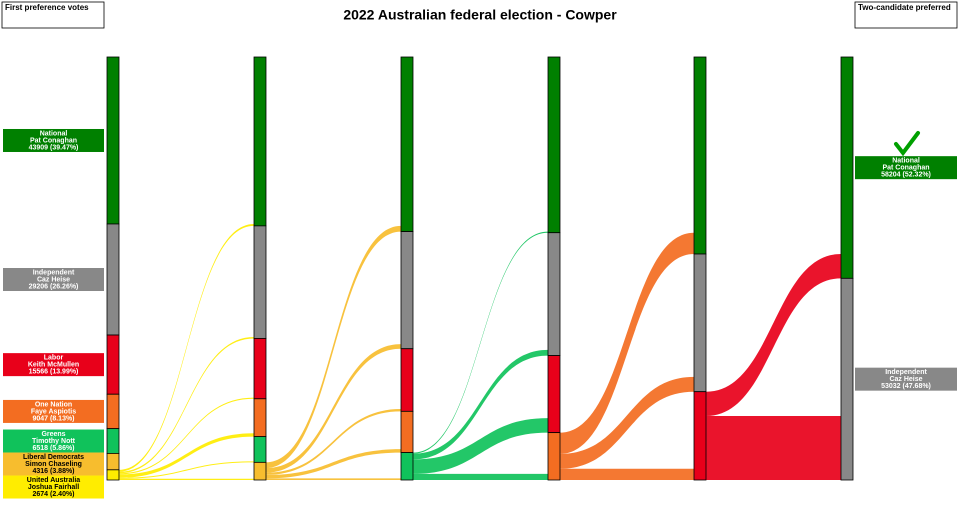 This screenshot has height=509, width=960. I want to click on left-box, so click(53, 15).